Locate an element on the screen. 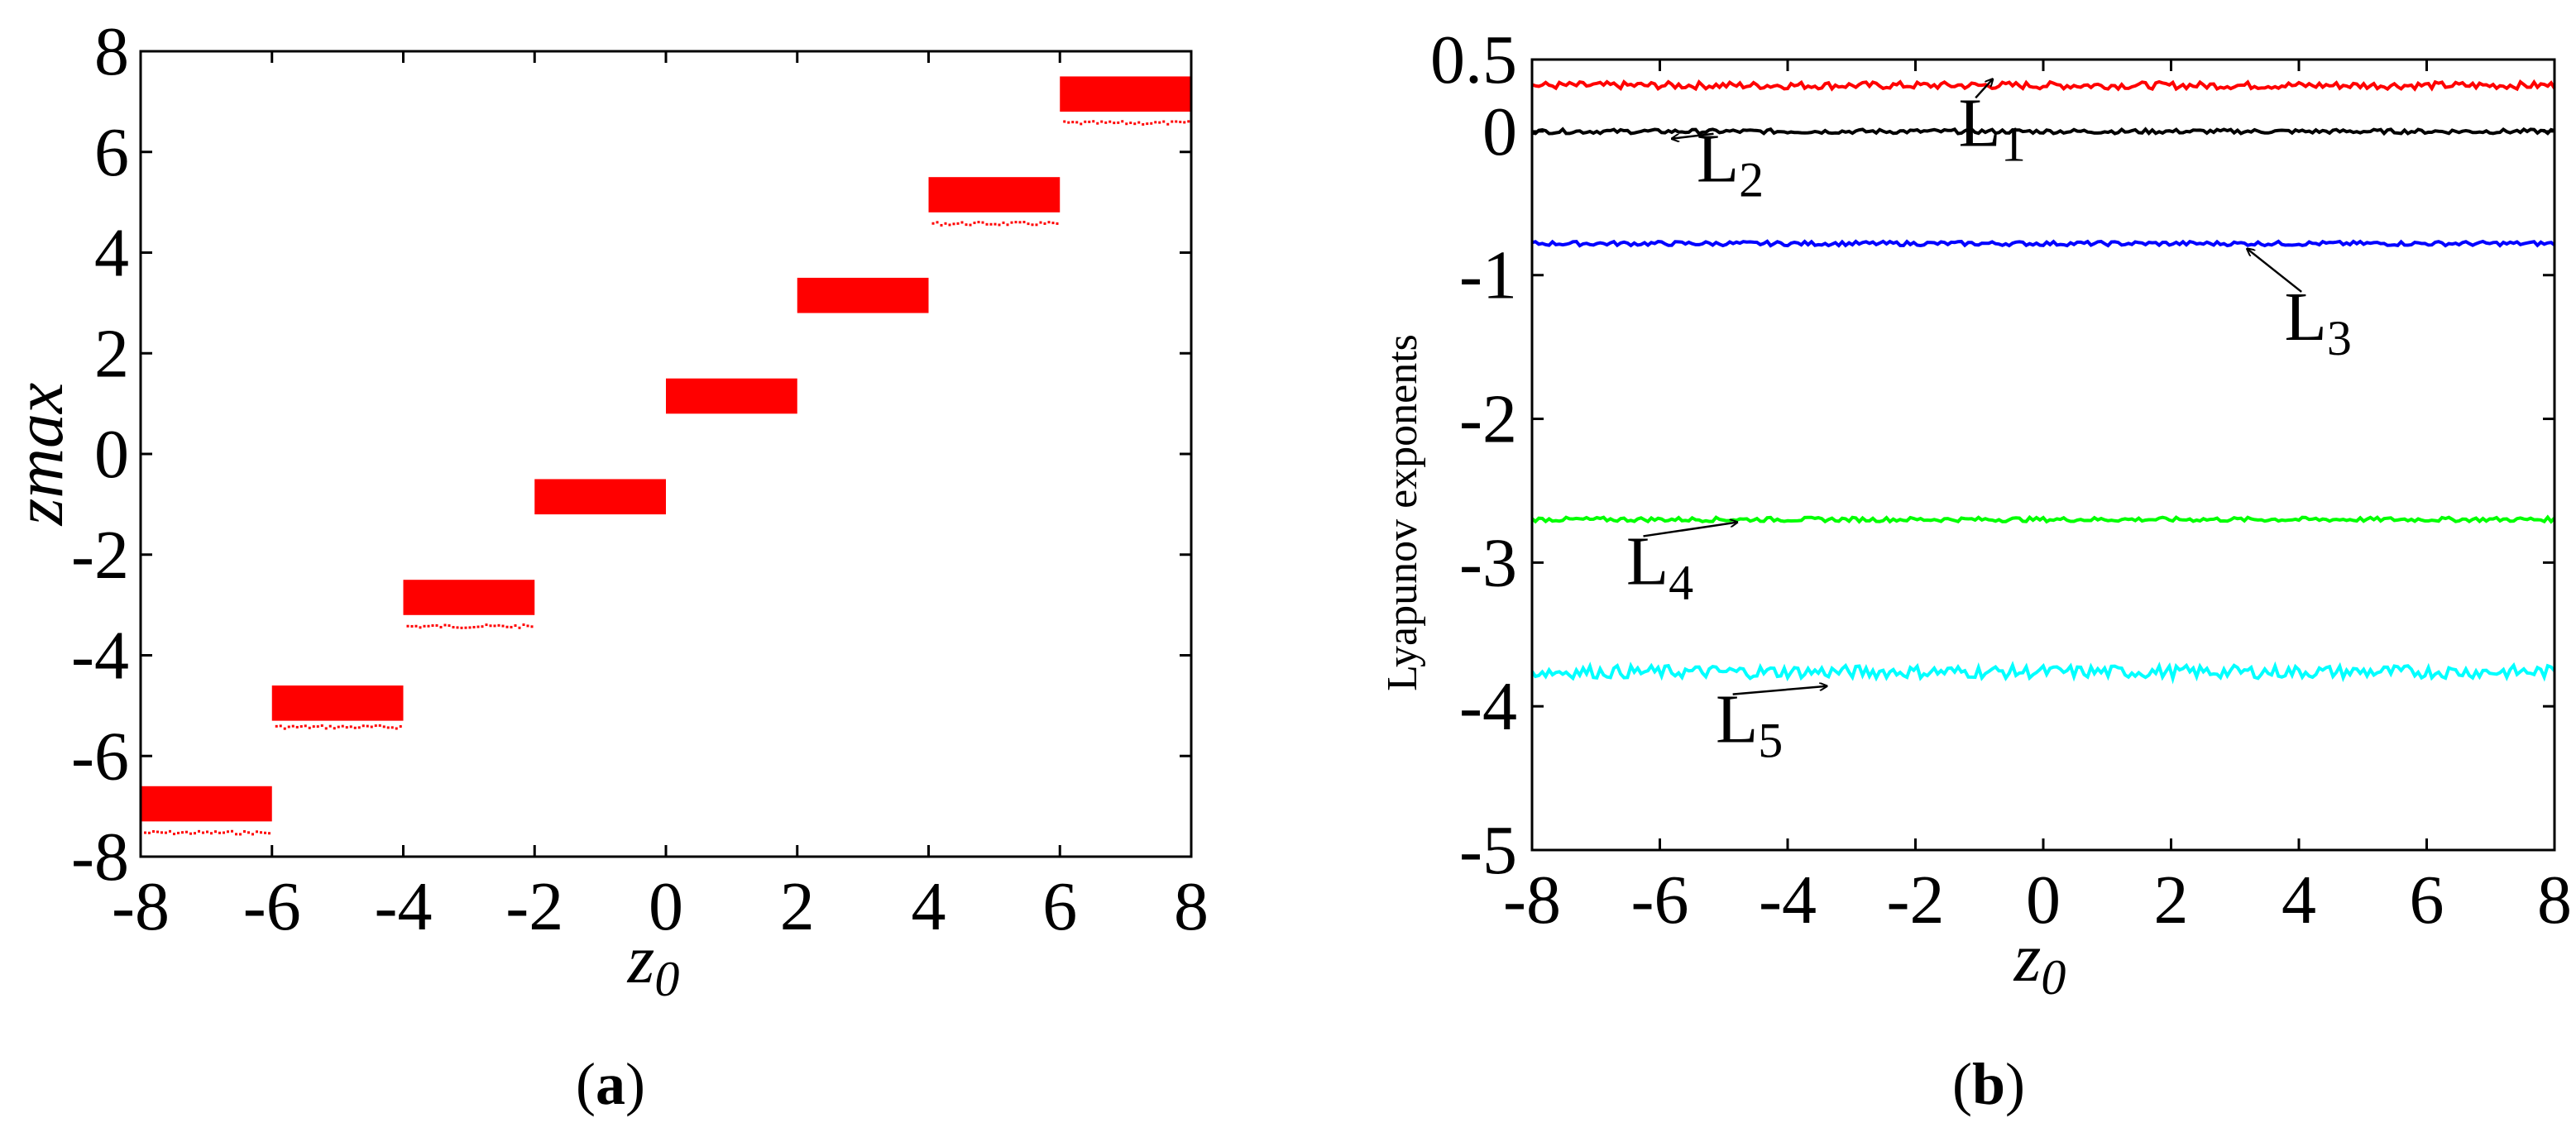 The width and height of the screenshot is (2576, 1132). y-tick-label: -5 is located at coordinates (1488, 851).